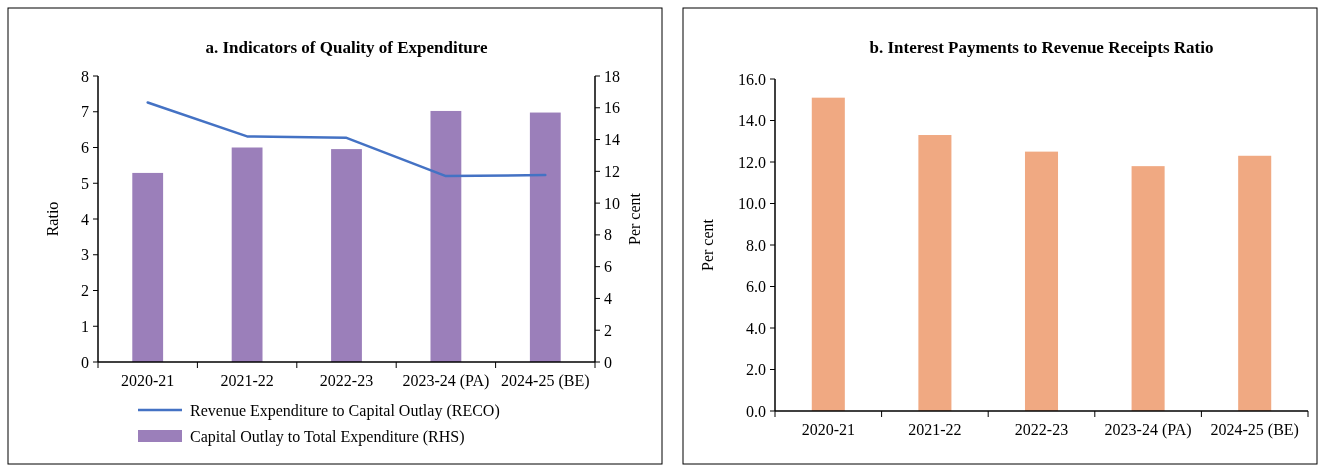  What do you see at coordinates (608, 330) in the screenshot?
I see `y2-tick-label: 2` at bounding box center [608, 330].